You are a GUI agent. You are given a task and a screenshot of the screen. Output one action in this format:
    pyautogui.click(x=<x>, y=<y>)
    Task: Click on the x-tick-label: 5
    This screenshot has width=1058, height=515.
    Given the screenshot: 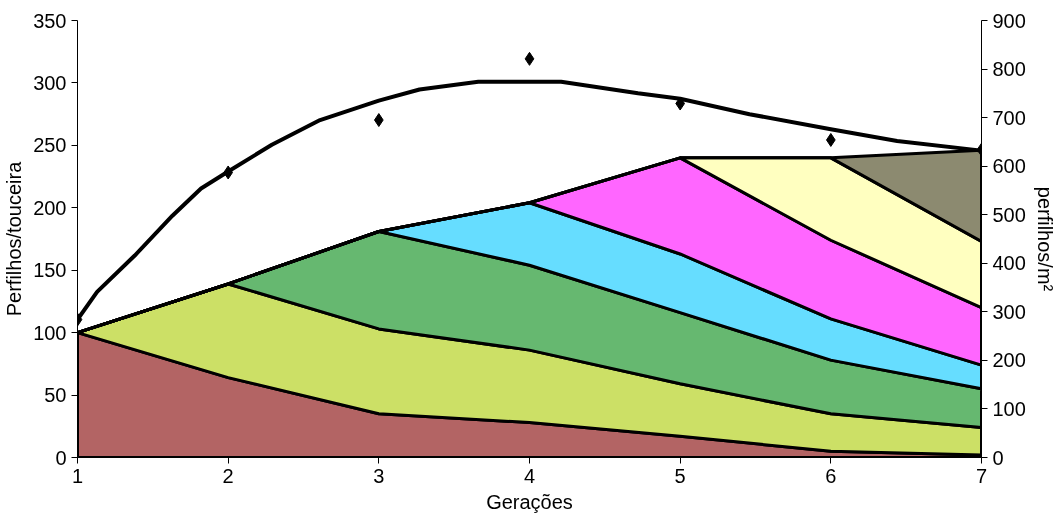 What is the action you would take?
    pyautogui.click(x=680, y=475)
    